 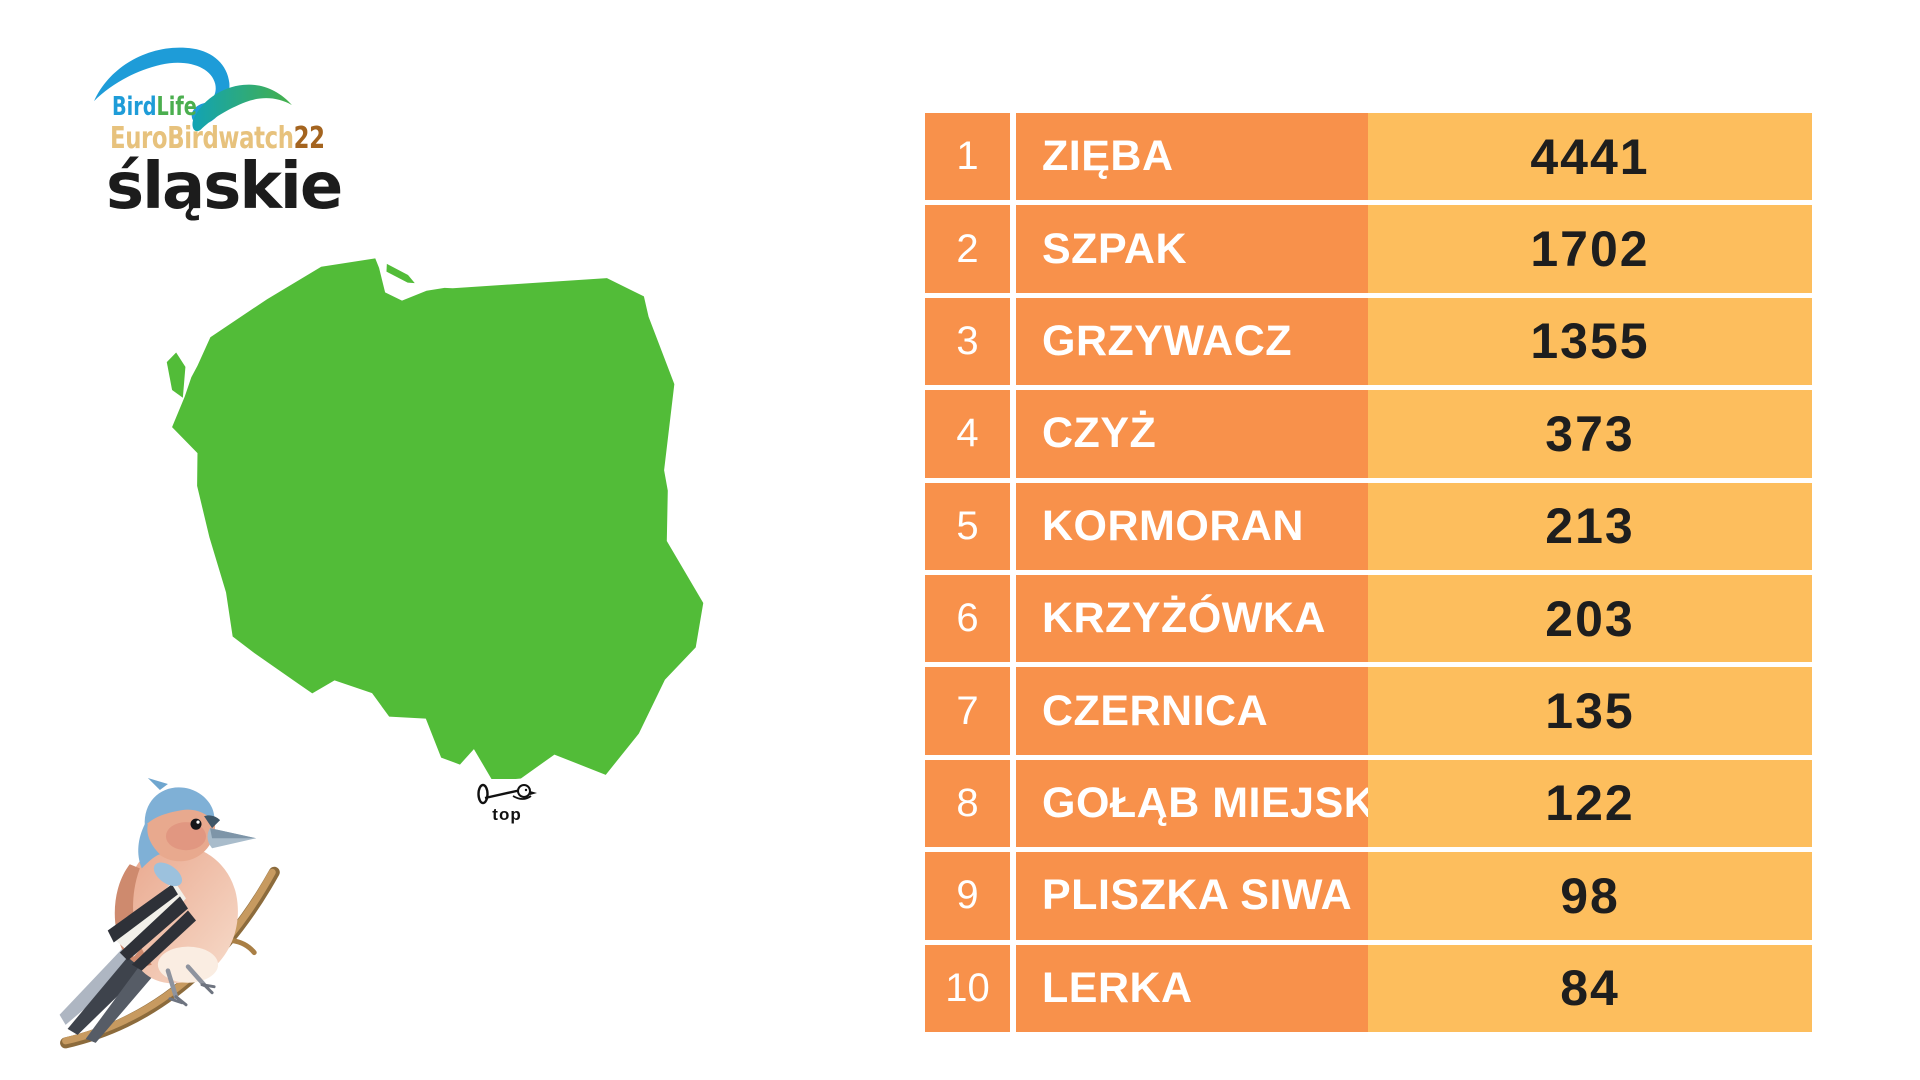 What do you see at coordinates (176, 107) in the screenshot?
I see `brand-part-life: Life` at bounding box center [176, 107].